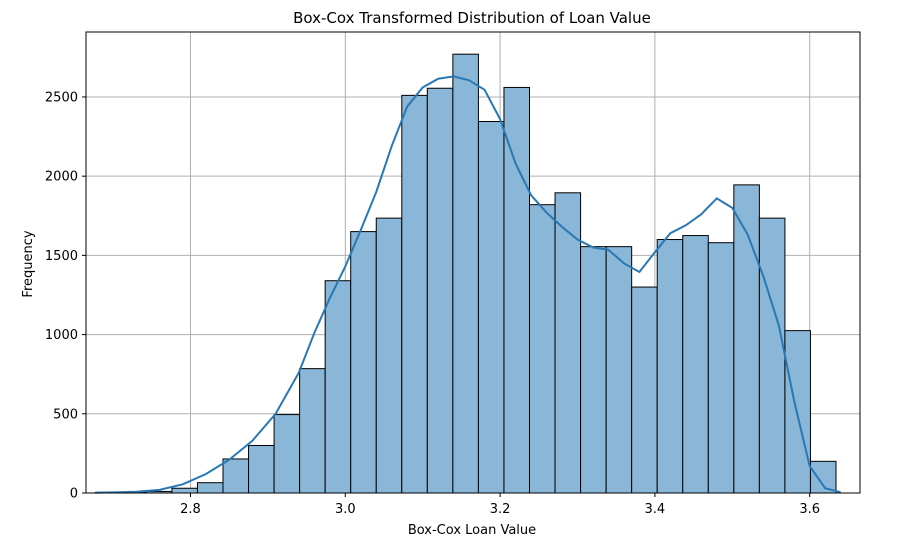 The width and height of the screenshot is (903, 544). Describe the element at coordinates (472, 530) in the screenshot. I see `x-axis-label: Box-Cox Loan Value` at that location.